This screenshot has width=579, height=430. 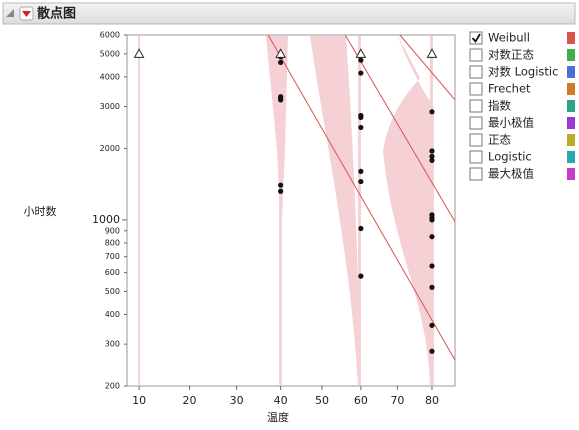 What do you see at coordinates (509, 38) in the screenshot?
I see `legend-label: Weibull` at bounding box center [509, 38].